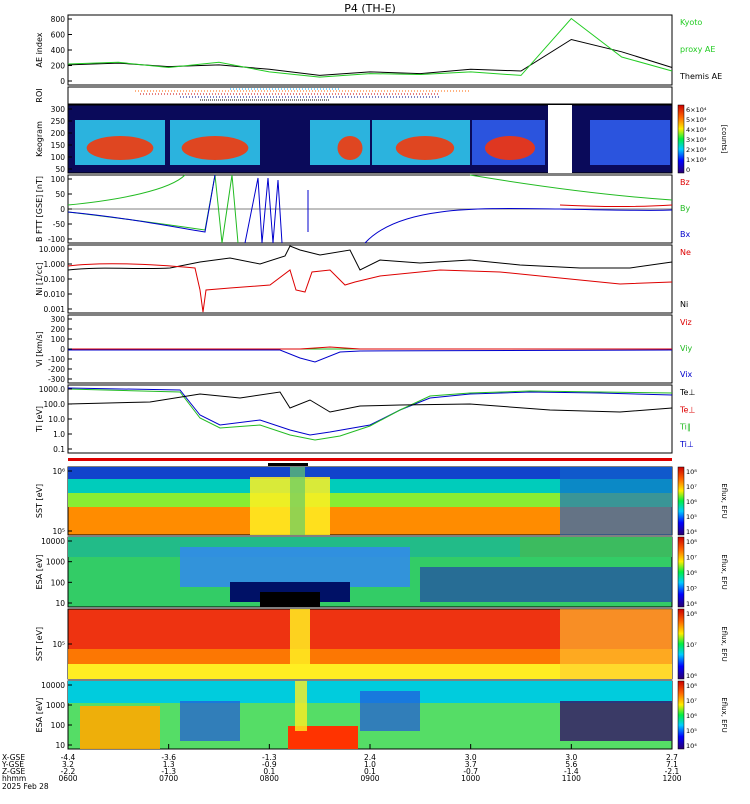 The height and width of the screenshot is (804, 750). What do you see at coordinates (52, 249) in the screenshot?
I see `ytick-label: 10.000` at bounding box center [52, 249].